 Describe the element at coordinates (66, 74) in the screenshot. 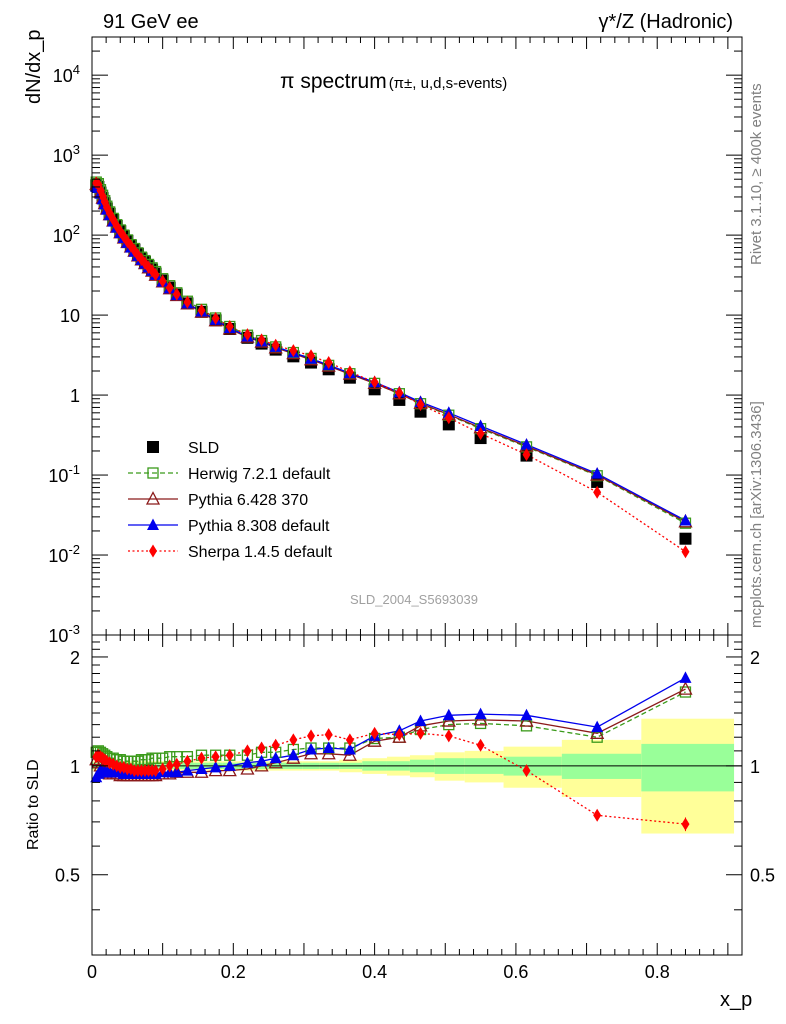

I see `y-tick-label: 10⁴` at that location.